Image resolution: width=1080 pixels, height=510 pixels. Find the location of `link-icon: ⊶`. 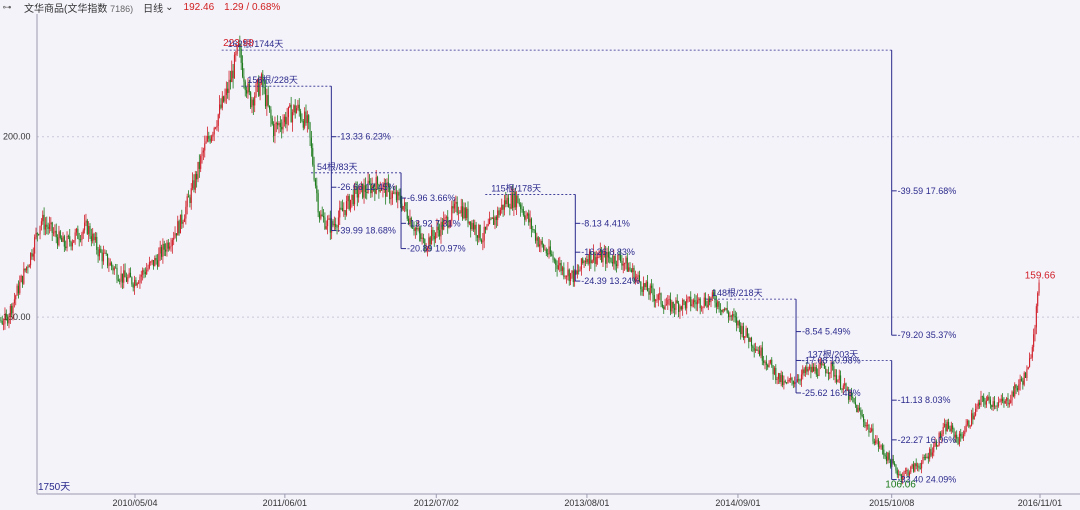

link-icon: ⊶ is located at coordinates (7, 6).